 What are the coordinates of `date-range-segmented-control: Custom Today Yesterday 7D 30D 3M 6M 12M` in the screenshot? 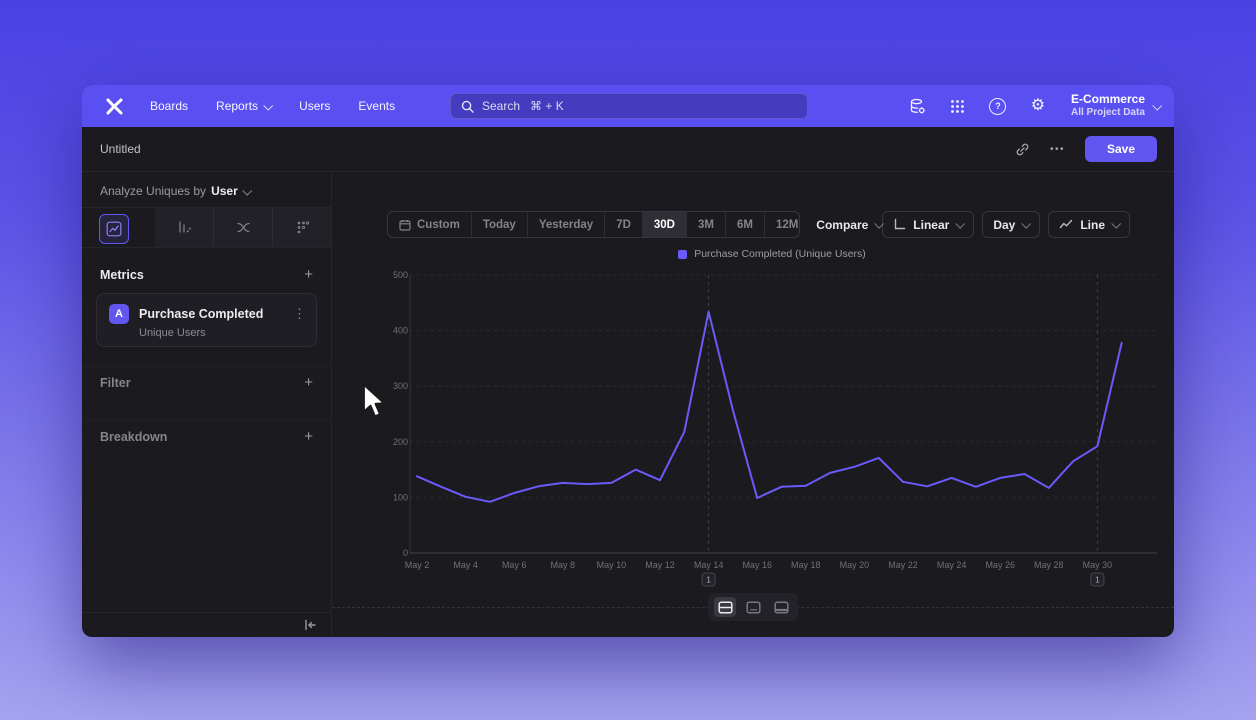 It's located at (594, 224).